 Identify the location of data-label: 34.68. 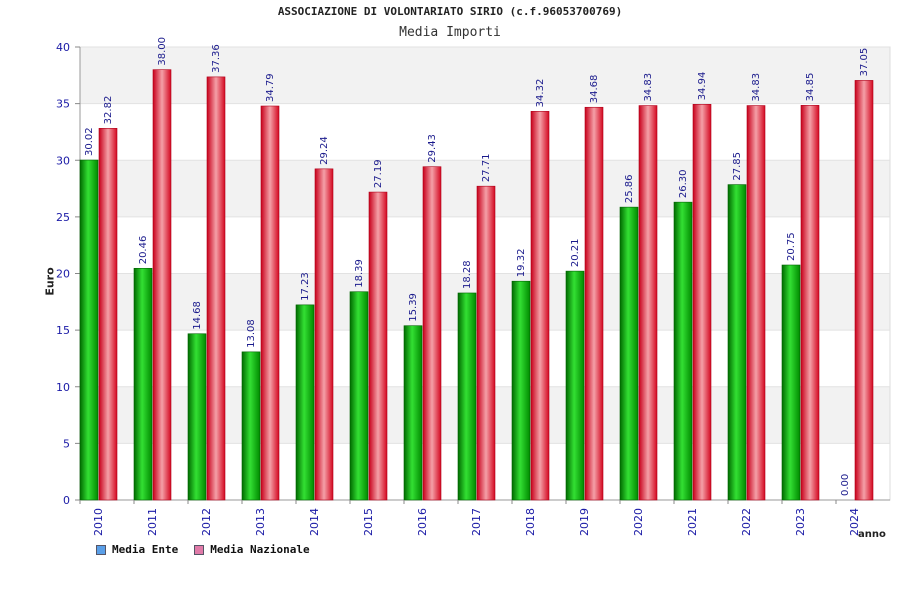
(594, 89).